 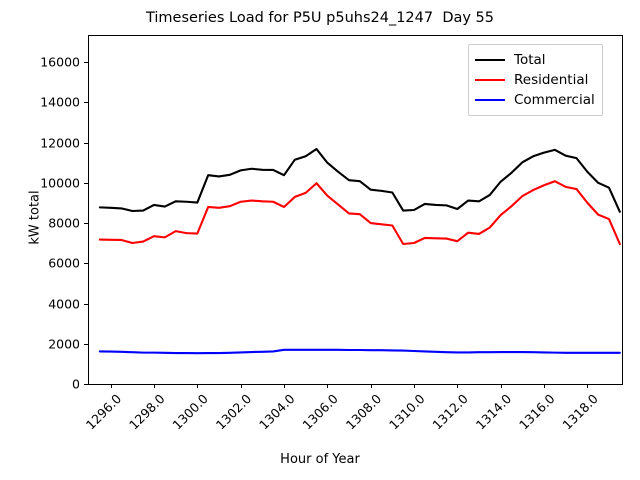 I want to click on y-axis-tick-label: 16000, so click(x=60, y=62).